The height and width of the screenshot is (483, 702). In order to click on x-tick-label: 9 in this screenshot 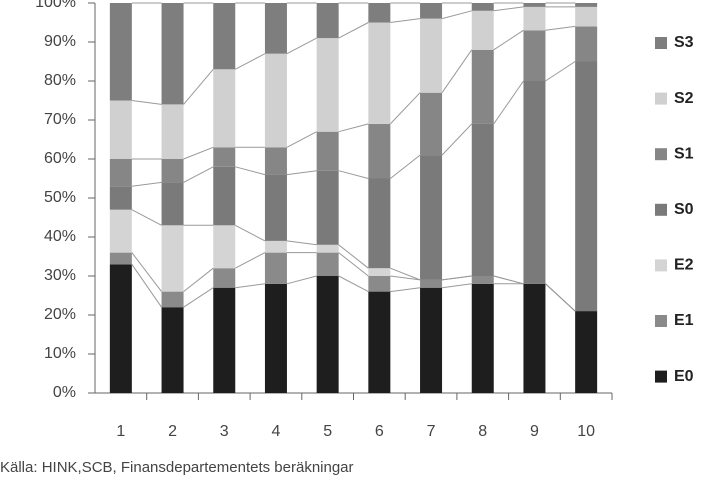, I will do `click(534, 431)`.